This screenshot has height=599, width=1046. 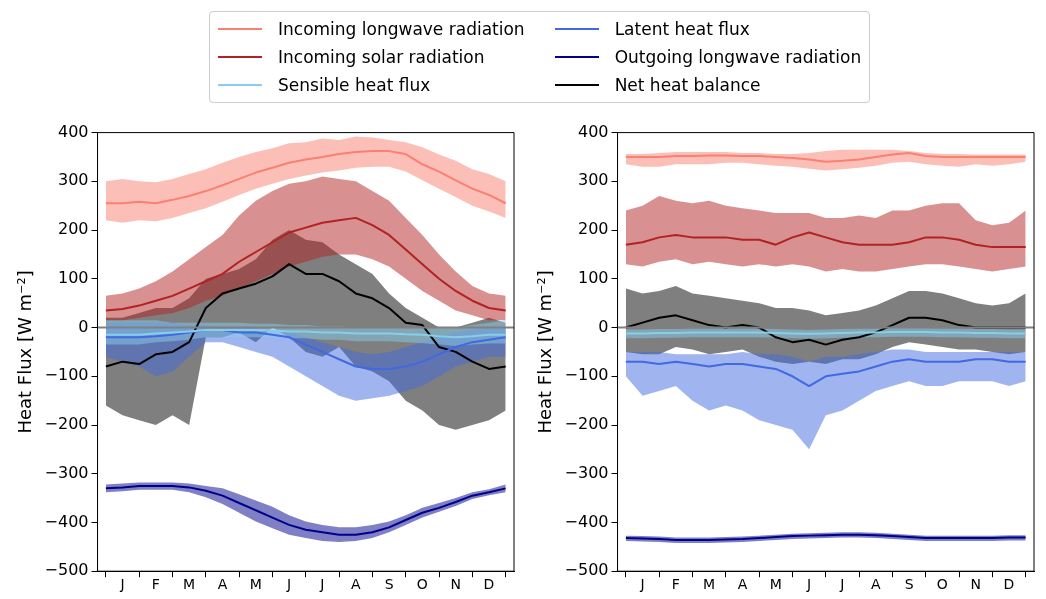 I want to click on legend-label: Latent heat flux, so click(x=682, y=29).